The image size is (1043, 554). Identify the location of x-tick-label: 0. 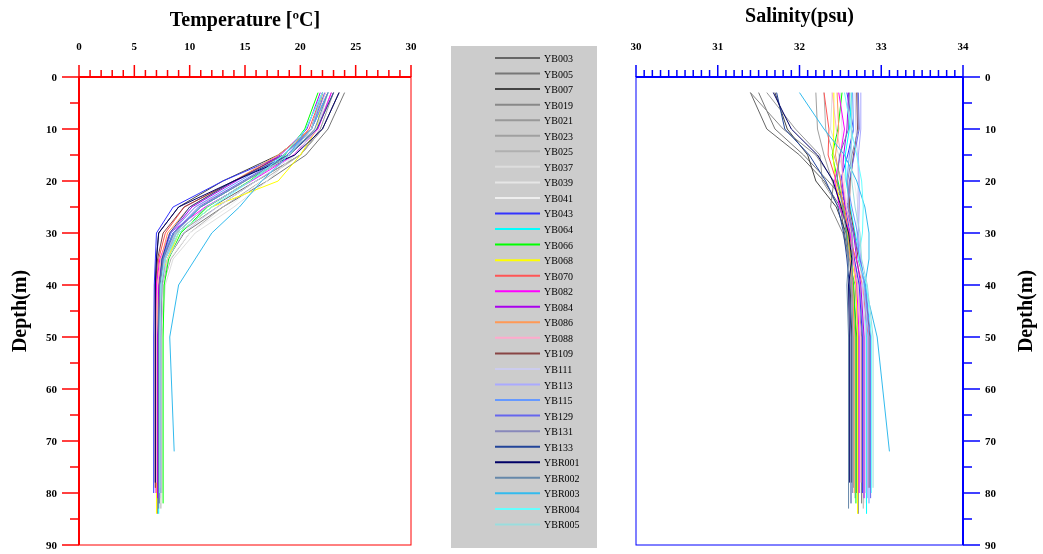
(79, 46).